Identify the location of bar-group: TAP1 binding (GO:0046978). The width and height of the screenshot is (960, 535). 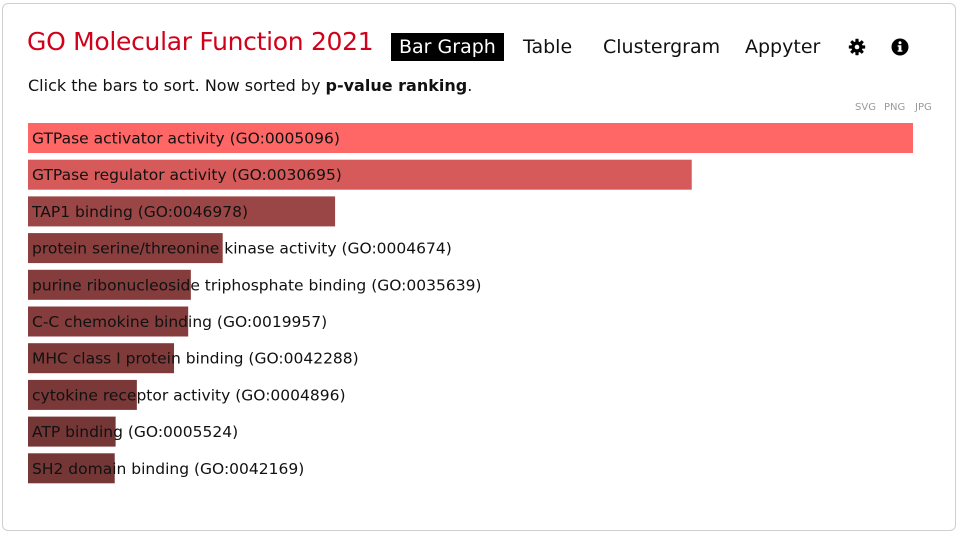
(182, 211).